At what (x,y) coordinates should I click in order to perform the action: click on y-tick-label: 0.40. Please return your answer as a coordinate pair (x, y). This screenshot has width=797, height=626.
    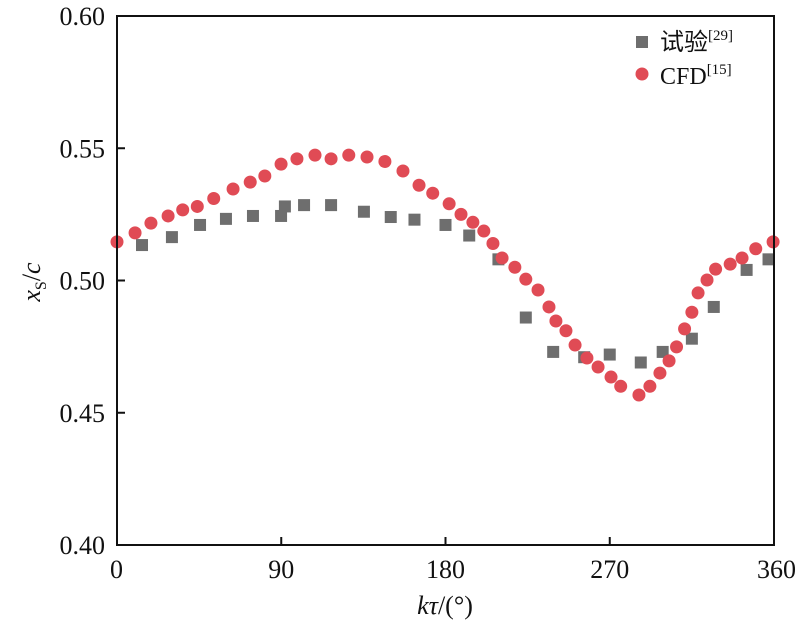
    Looking at the image, I should click on (83, 545).